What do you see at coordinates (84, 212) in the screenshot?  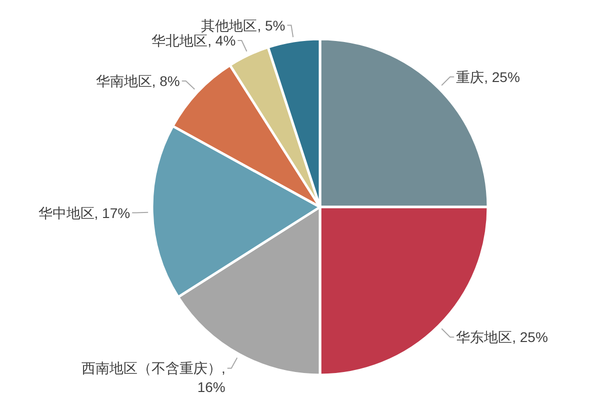 I see `slice-label: 华中地区, 17%` at bounding box center [84, 212].